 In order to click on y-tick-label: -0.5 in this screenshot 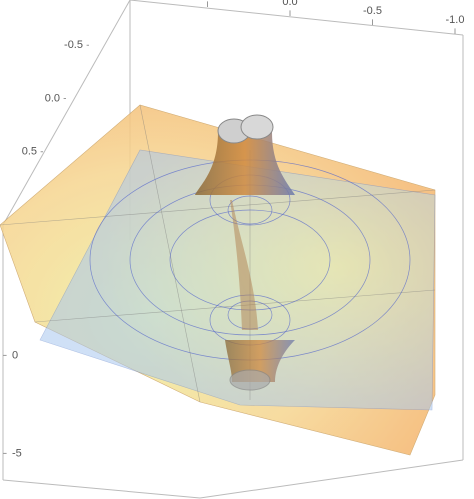, I will do `click(73, 45)`.